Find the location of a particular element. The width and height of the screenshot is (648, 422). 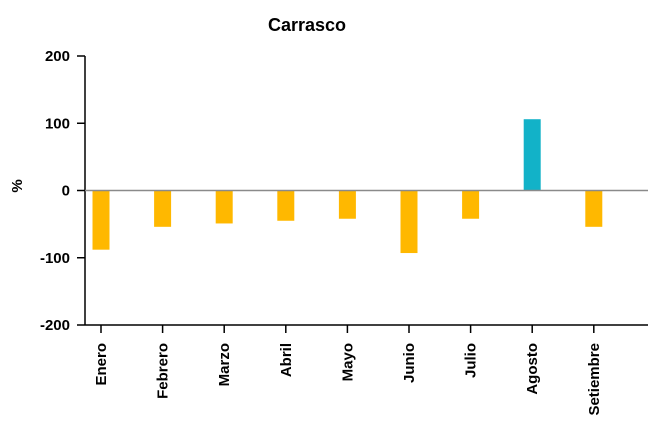

chart-title: Carrasco is located at coordinates (307, 25).